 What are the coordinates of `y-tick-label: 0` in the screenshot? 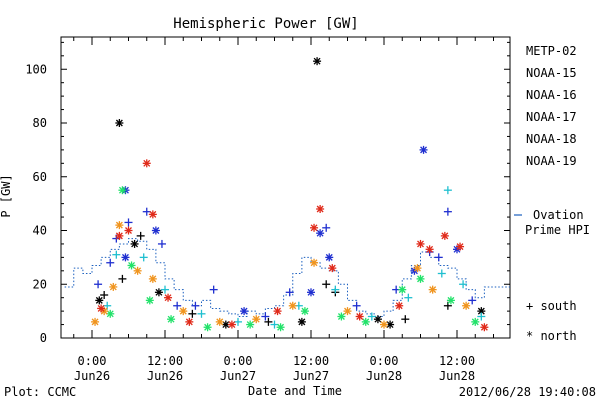 It's located at (43, 338).